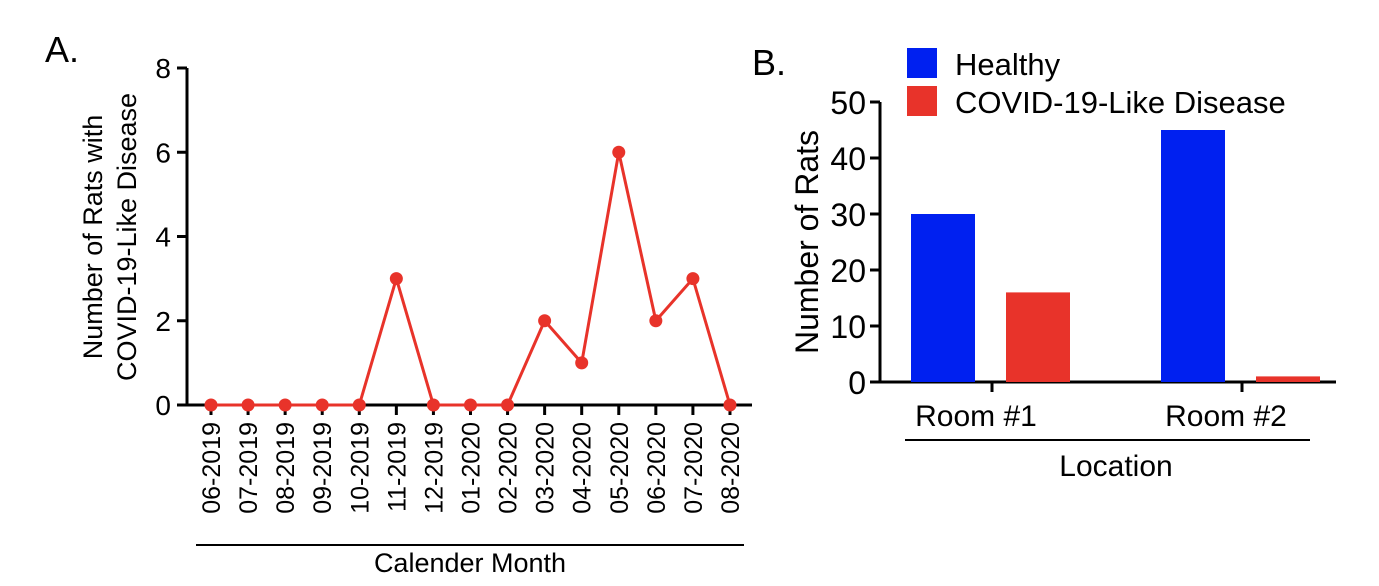  What do you see at coordinates (857, 383) in the screenshot?
I see `y-tick-label-b: 0` at bounding box center [857, 383].